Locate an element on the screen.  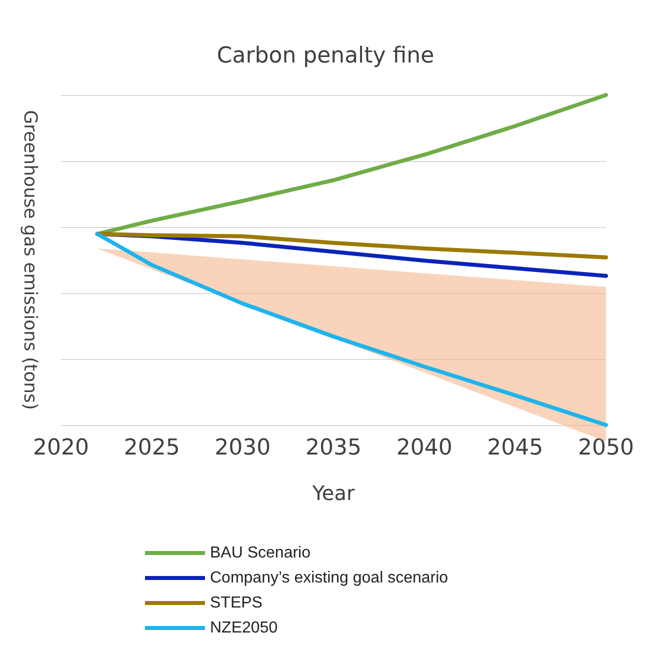
x-tick-label: 2040 is located at coordinates (424, 448).